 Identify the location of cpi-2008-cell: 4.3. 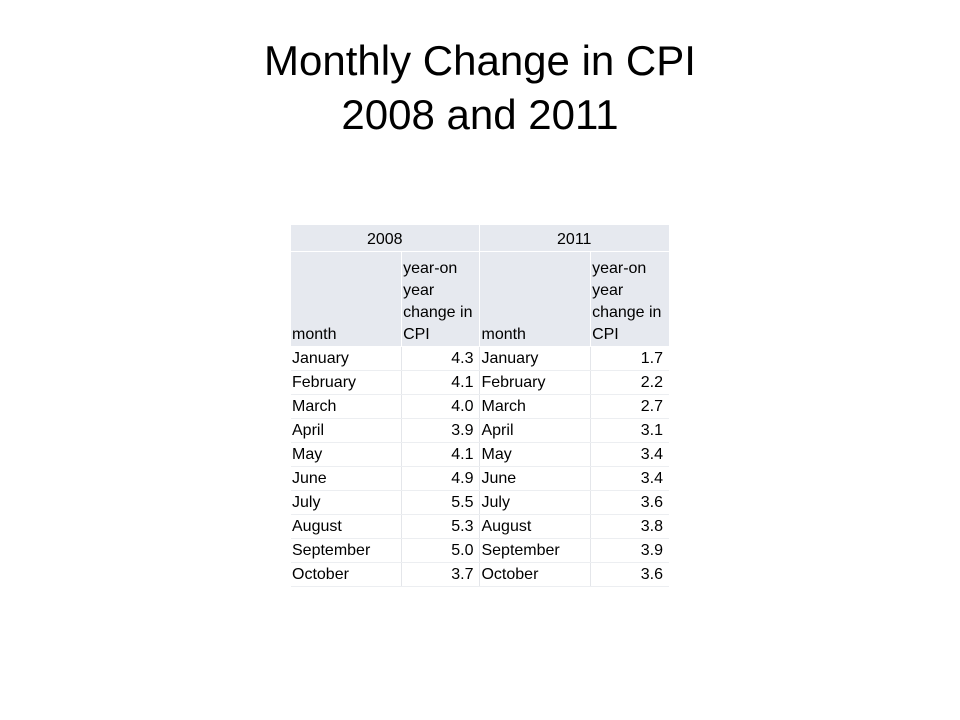
(441, 358).